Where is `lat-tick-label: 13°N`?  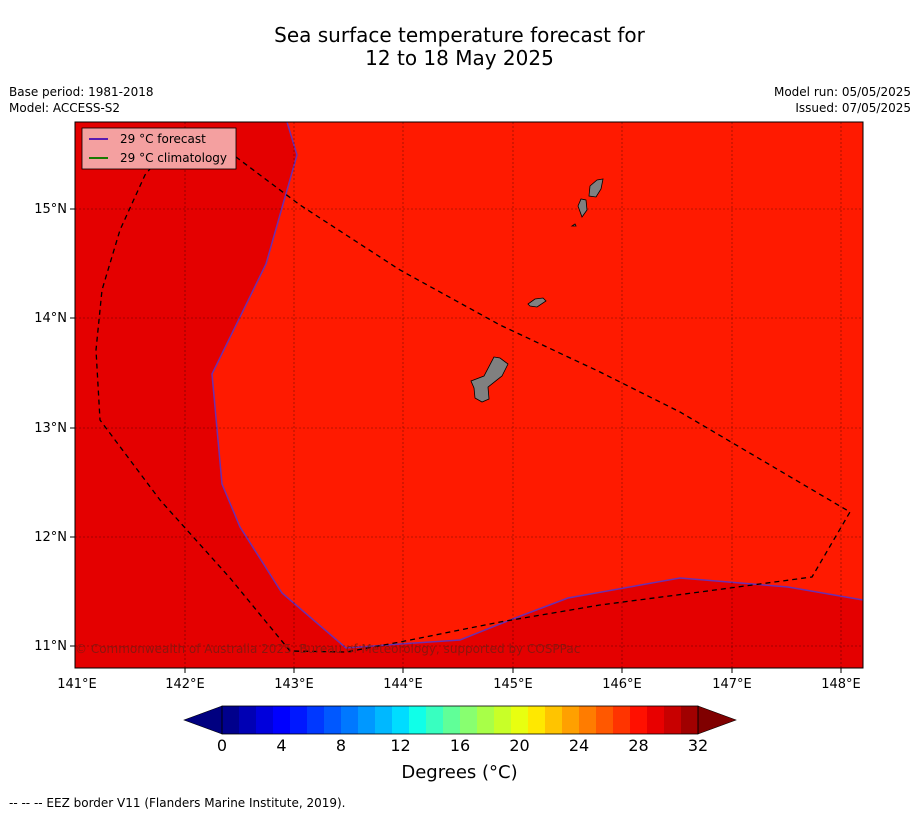 lat-tick-label: 13°N is located at coordinates (50, 428).